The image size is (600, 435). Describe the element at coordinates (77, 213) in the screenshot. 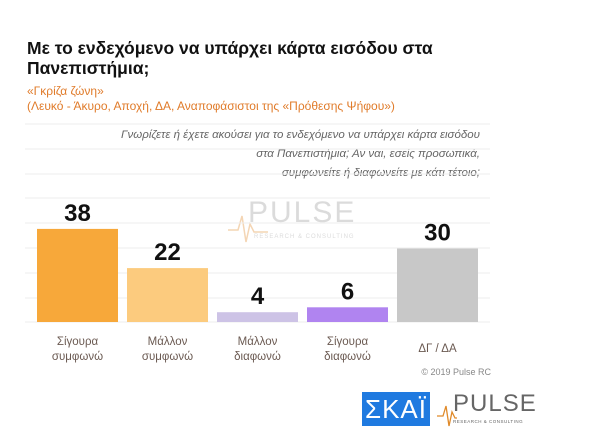

I see `data-label: 38` at that location.